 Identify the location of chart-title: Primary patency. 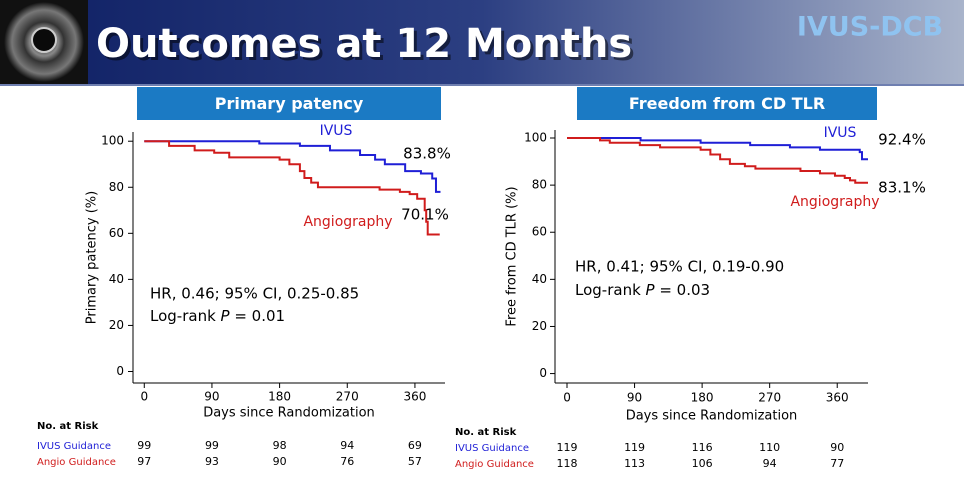
(289, 103).